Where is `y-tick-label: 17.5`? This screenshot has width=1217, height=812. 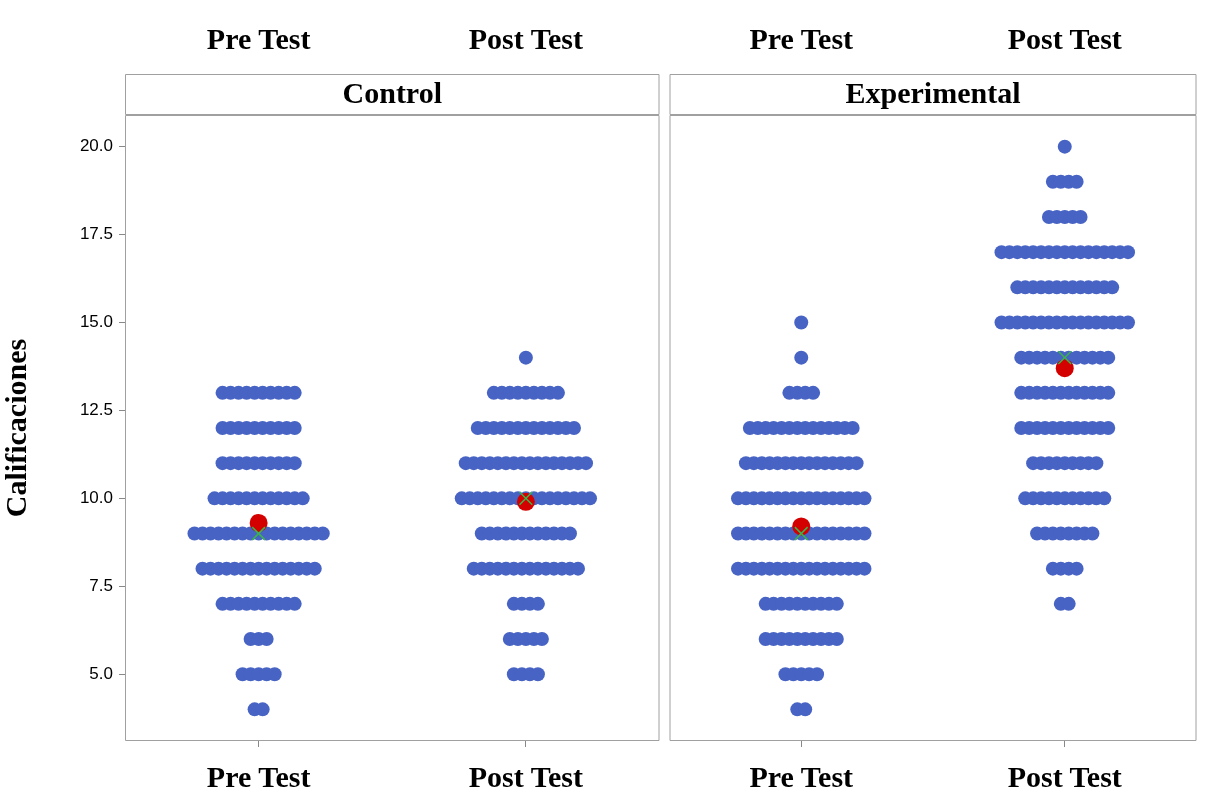
y-tick-label: 17.5 is located at coordinates (96, 234).